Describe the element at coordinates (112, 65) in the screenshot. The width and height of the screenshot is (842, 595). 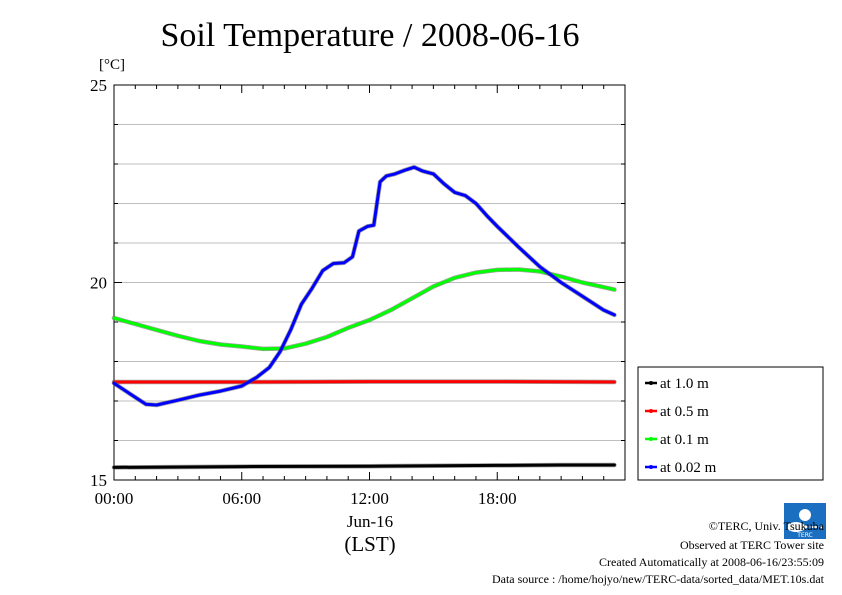
I see `y-axis-unit: [°C]` at that location.